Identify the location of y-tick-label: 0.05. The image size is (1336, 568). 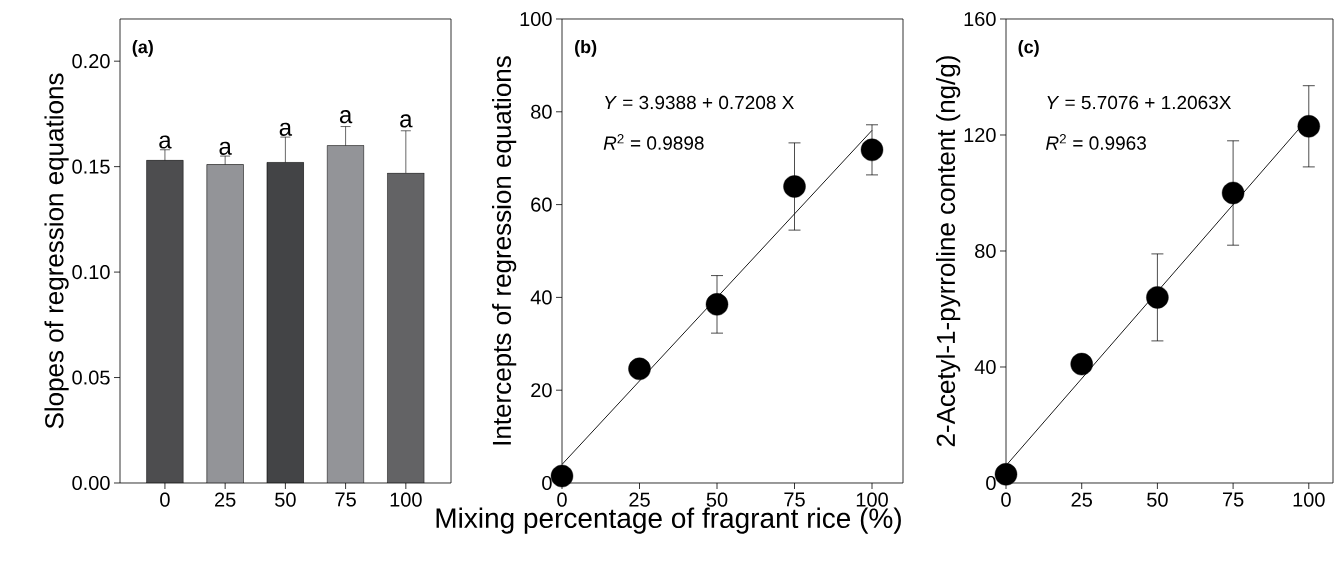
(91, 377).